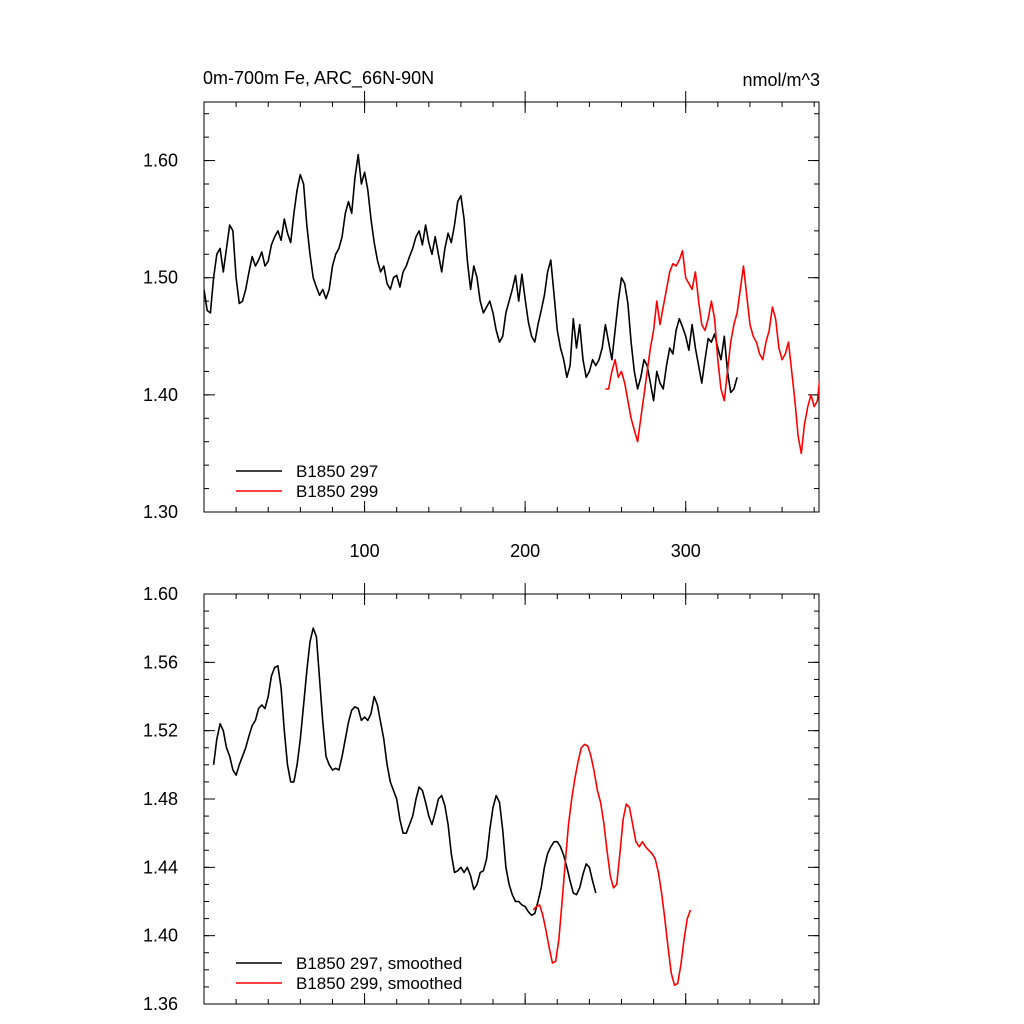  I want to click on bottom-legend: B1850 297, smoothed B1850 299, smoothed, so click(349, 973).